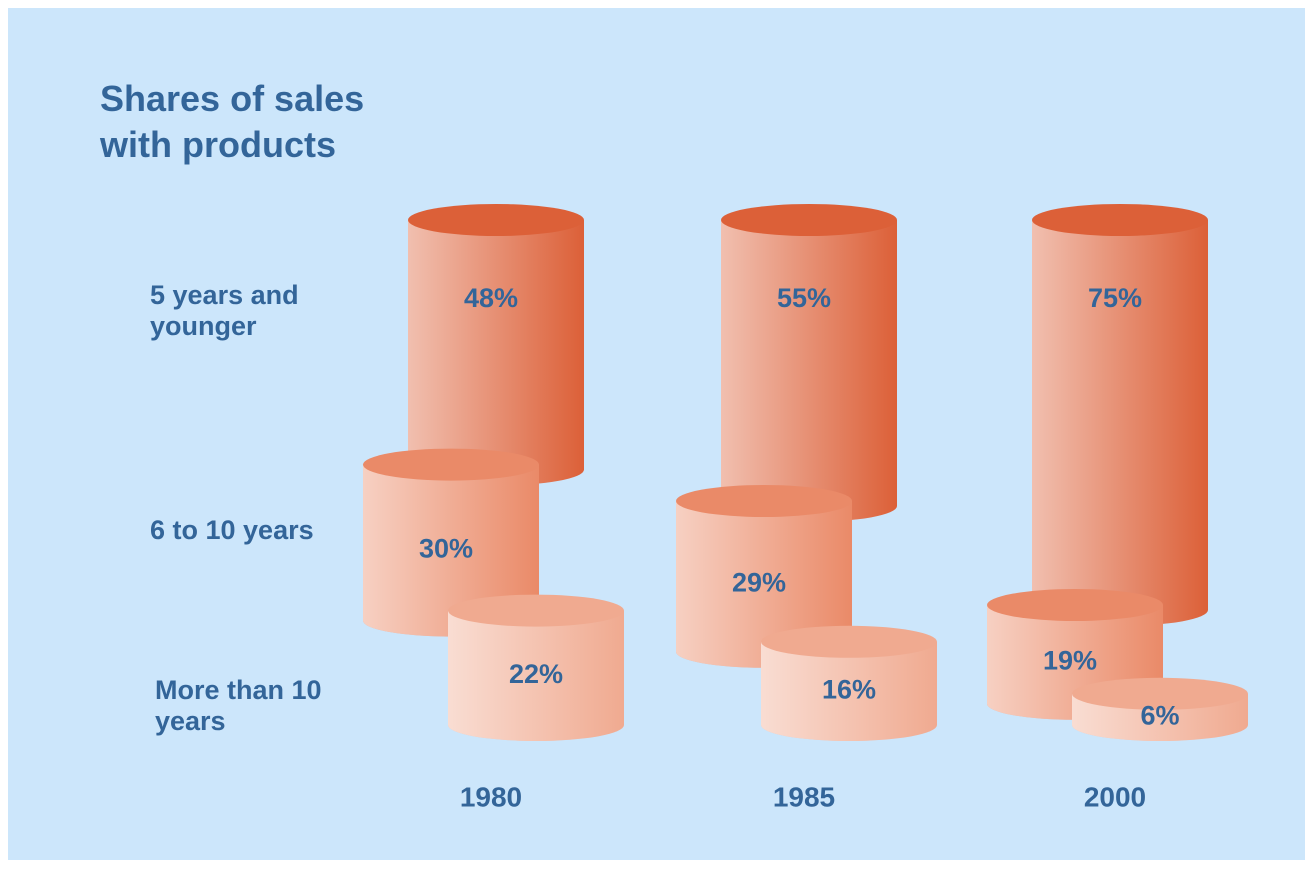 The image size is (1313, 890). Describe the element at coordinates (232, 530) in the screenshot. I see `series-label: 6 to 10 years` at that location.